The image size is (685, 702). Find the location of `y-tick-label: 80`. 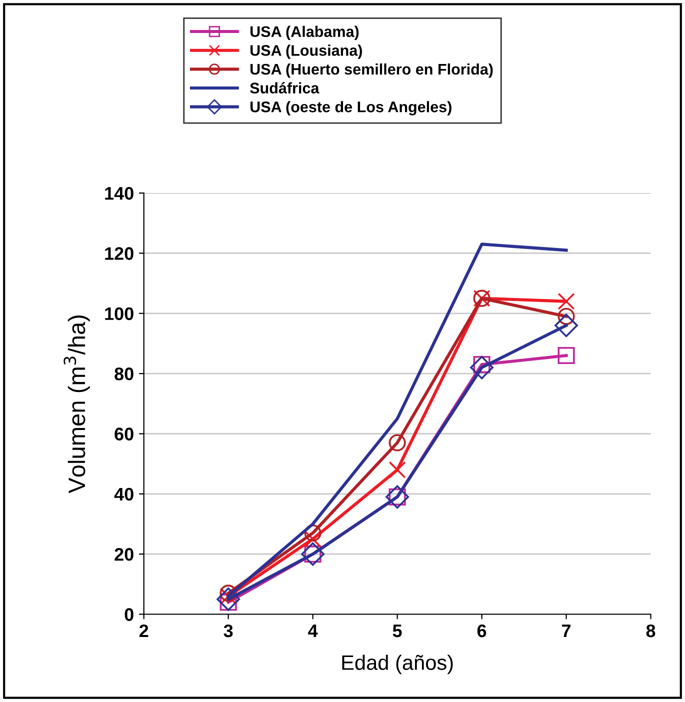

y-tick-label: 80 is located at coordinates (124, 374).